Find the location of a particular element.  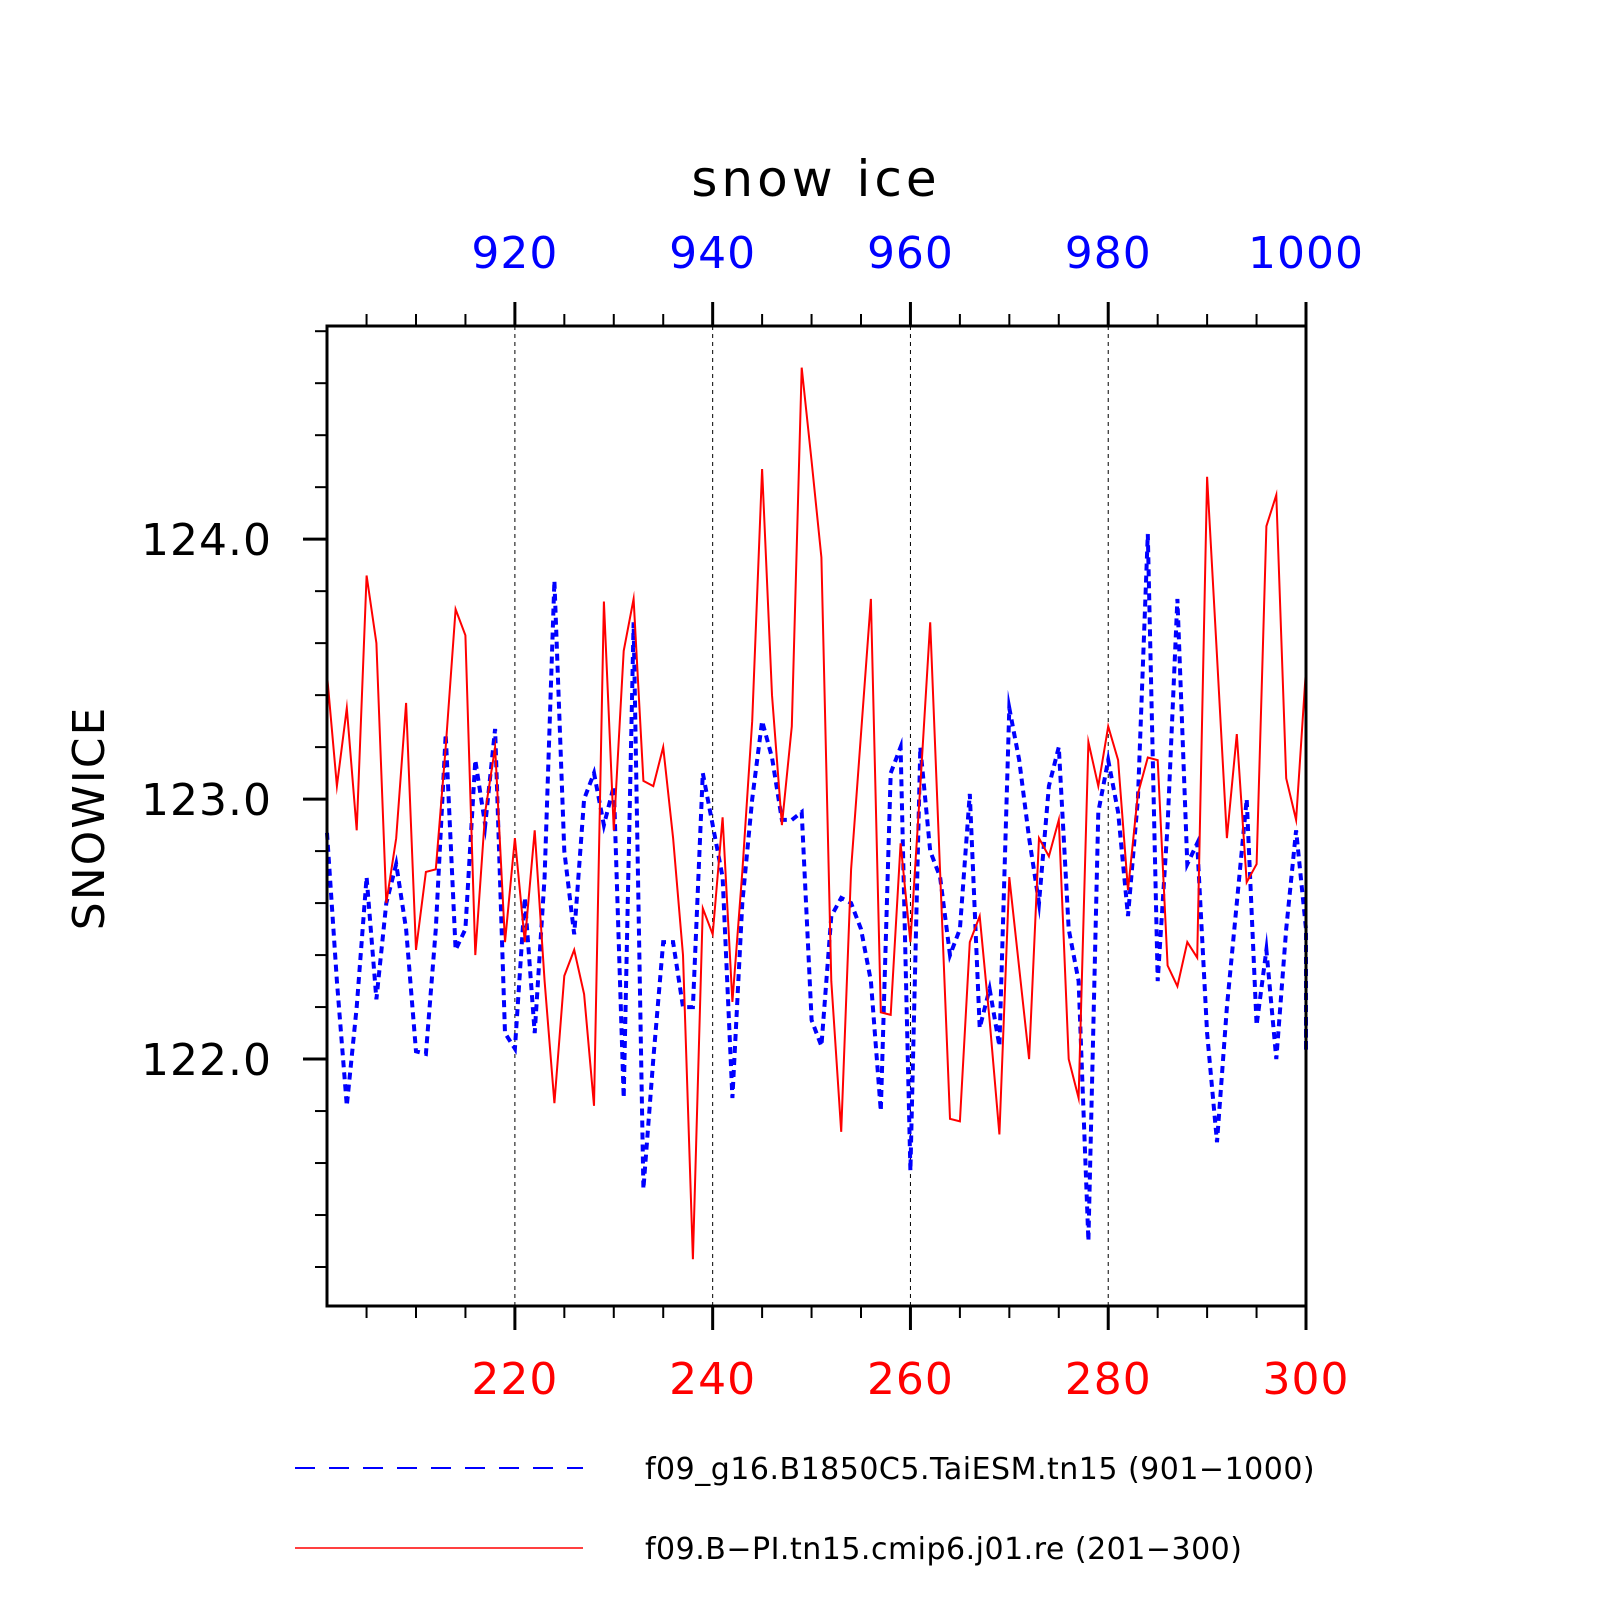

y-tick-label-0: 122.0 is located at coordinates (206, 1060).